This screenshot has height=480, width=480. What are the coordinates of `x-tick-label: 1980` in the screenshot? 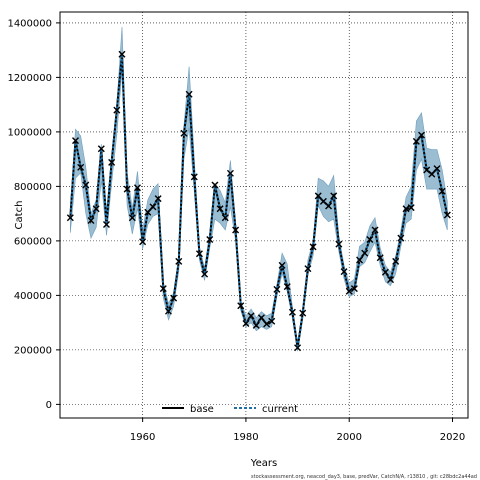 It's located at (245, 437).